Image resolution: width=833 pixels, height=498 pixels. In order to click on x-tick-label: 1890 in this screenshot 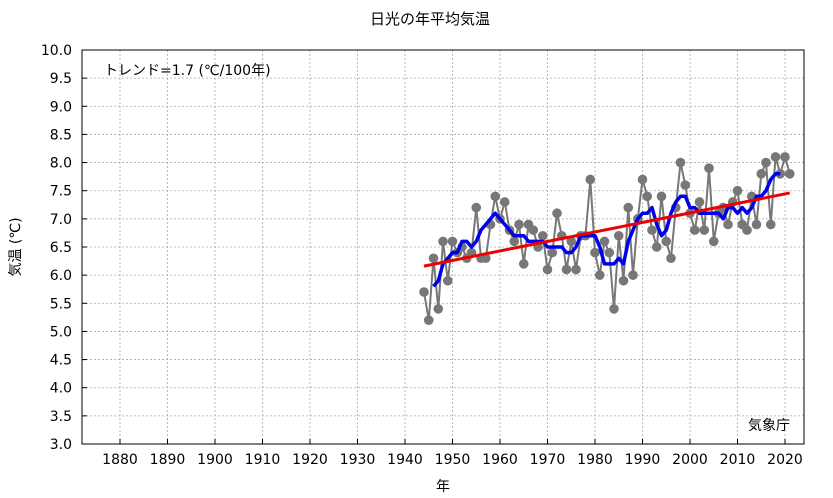, I will do `click(168, 460)`.